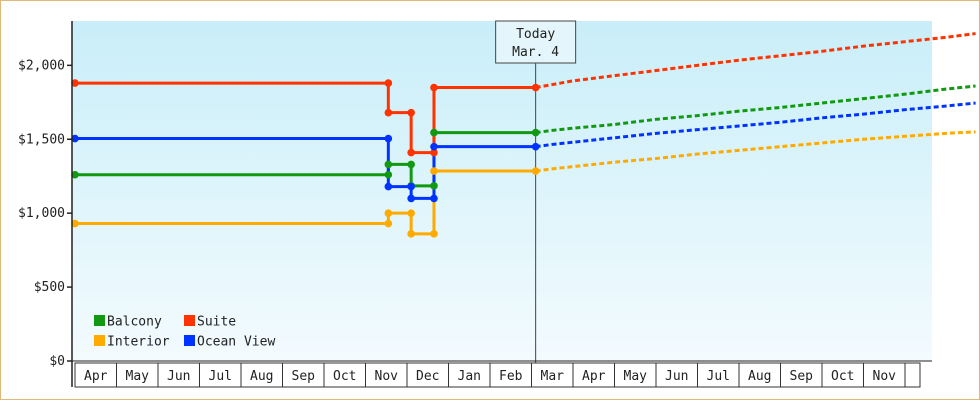 The image size is (980, 401). What do you see at coordinates (49, 287) in the screenshot?
I see `y-tick-label: $500` at bounding box center [49, 287].